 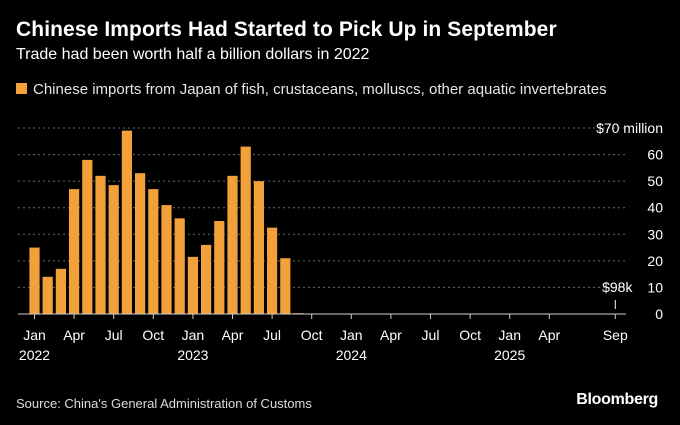 I want to click on x-year-label: 2023, so click(x=192, y=355).